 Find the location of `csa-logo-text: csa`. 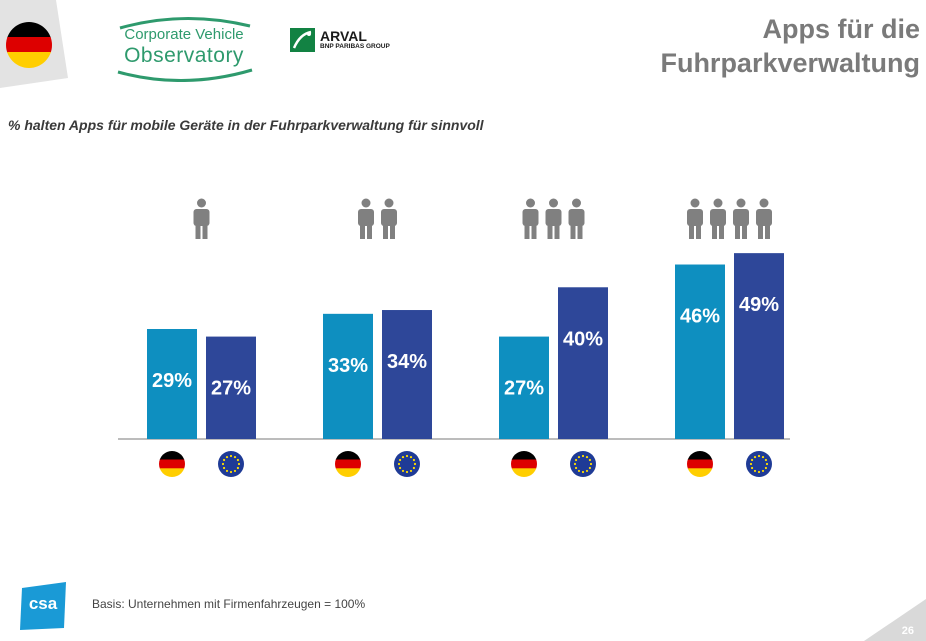

csa-logo-text: csa is located at coordinates (43, 603).